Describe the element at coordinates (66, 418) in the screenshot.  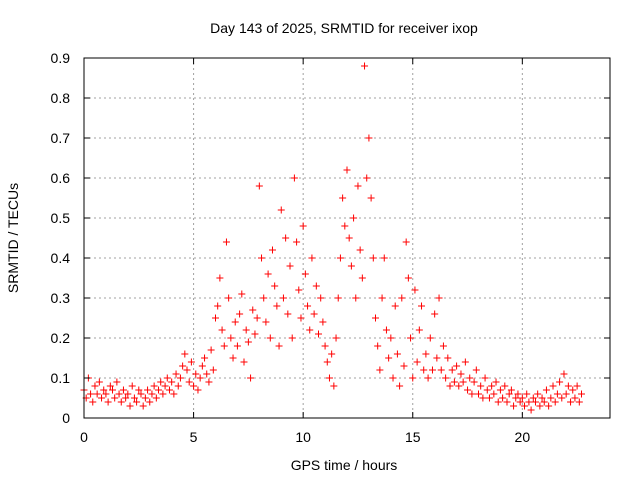
I see `y-tick-label: 0` at that location.